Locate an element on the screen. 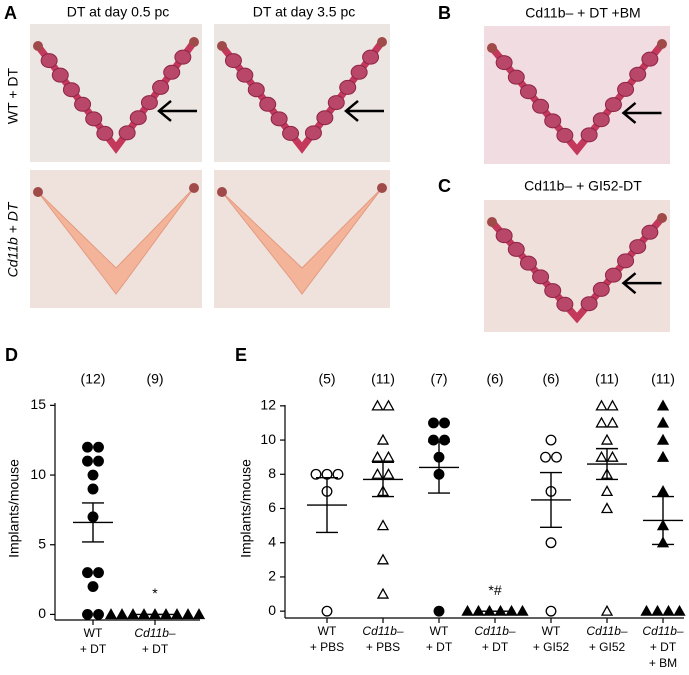 Image resolution: width=689 pixels, height=675 pixels. panel-letter: C is located at coordinates (444, 186).